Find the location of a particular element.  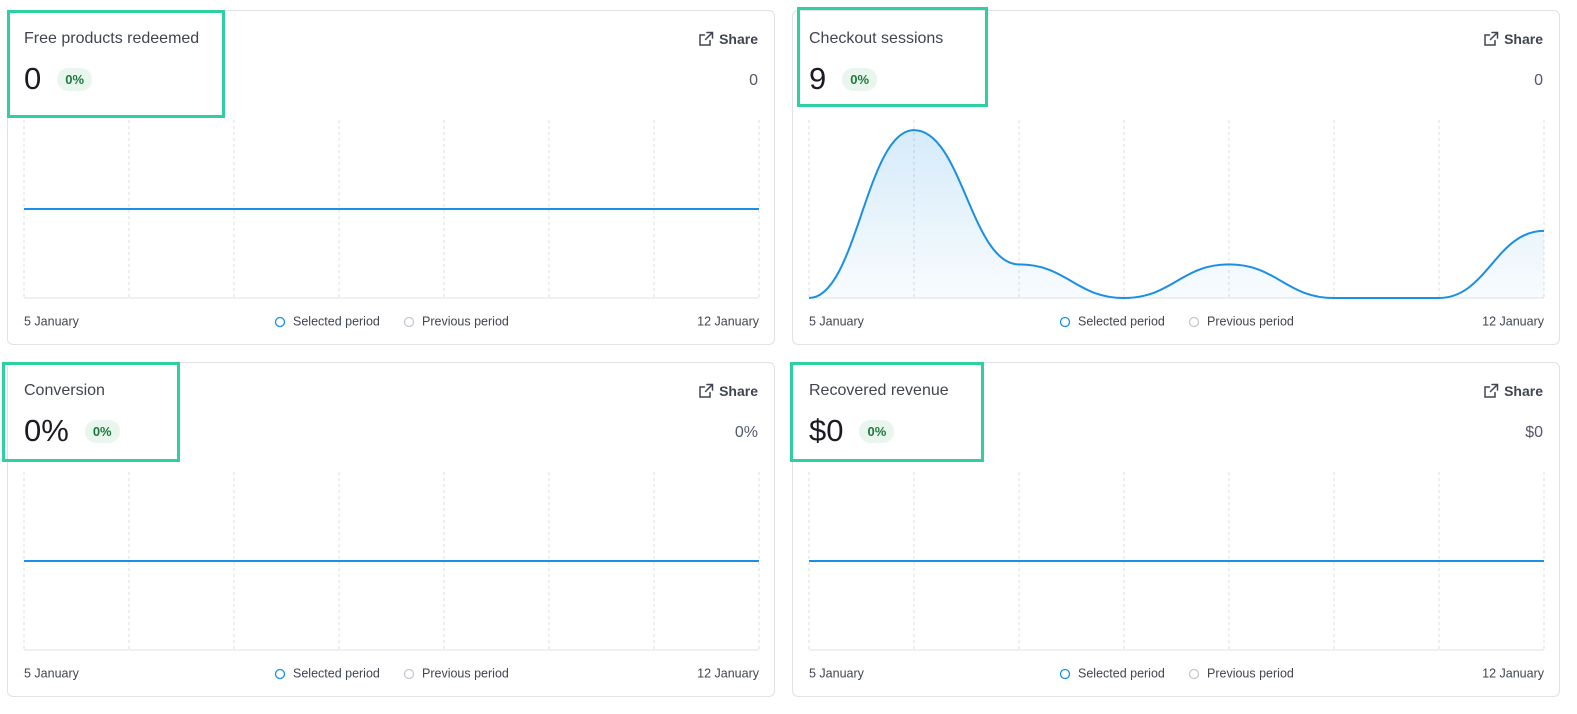

value-row: 0 0% is located at coordinates (58, 79).